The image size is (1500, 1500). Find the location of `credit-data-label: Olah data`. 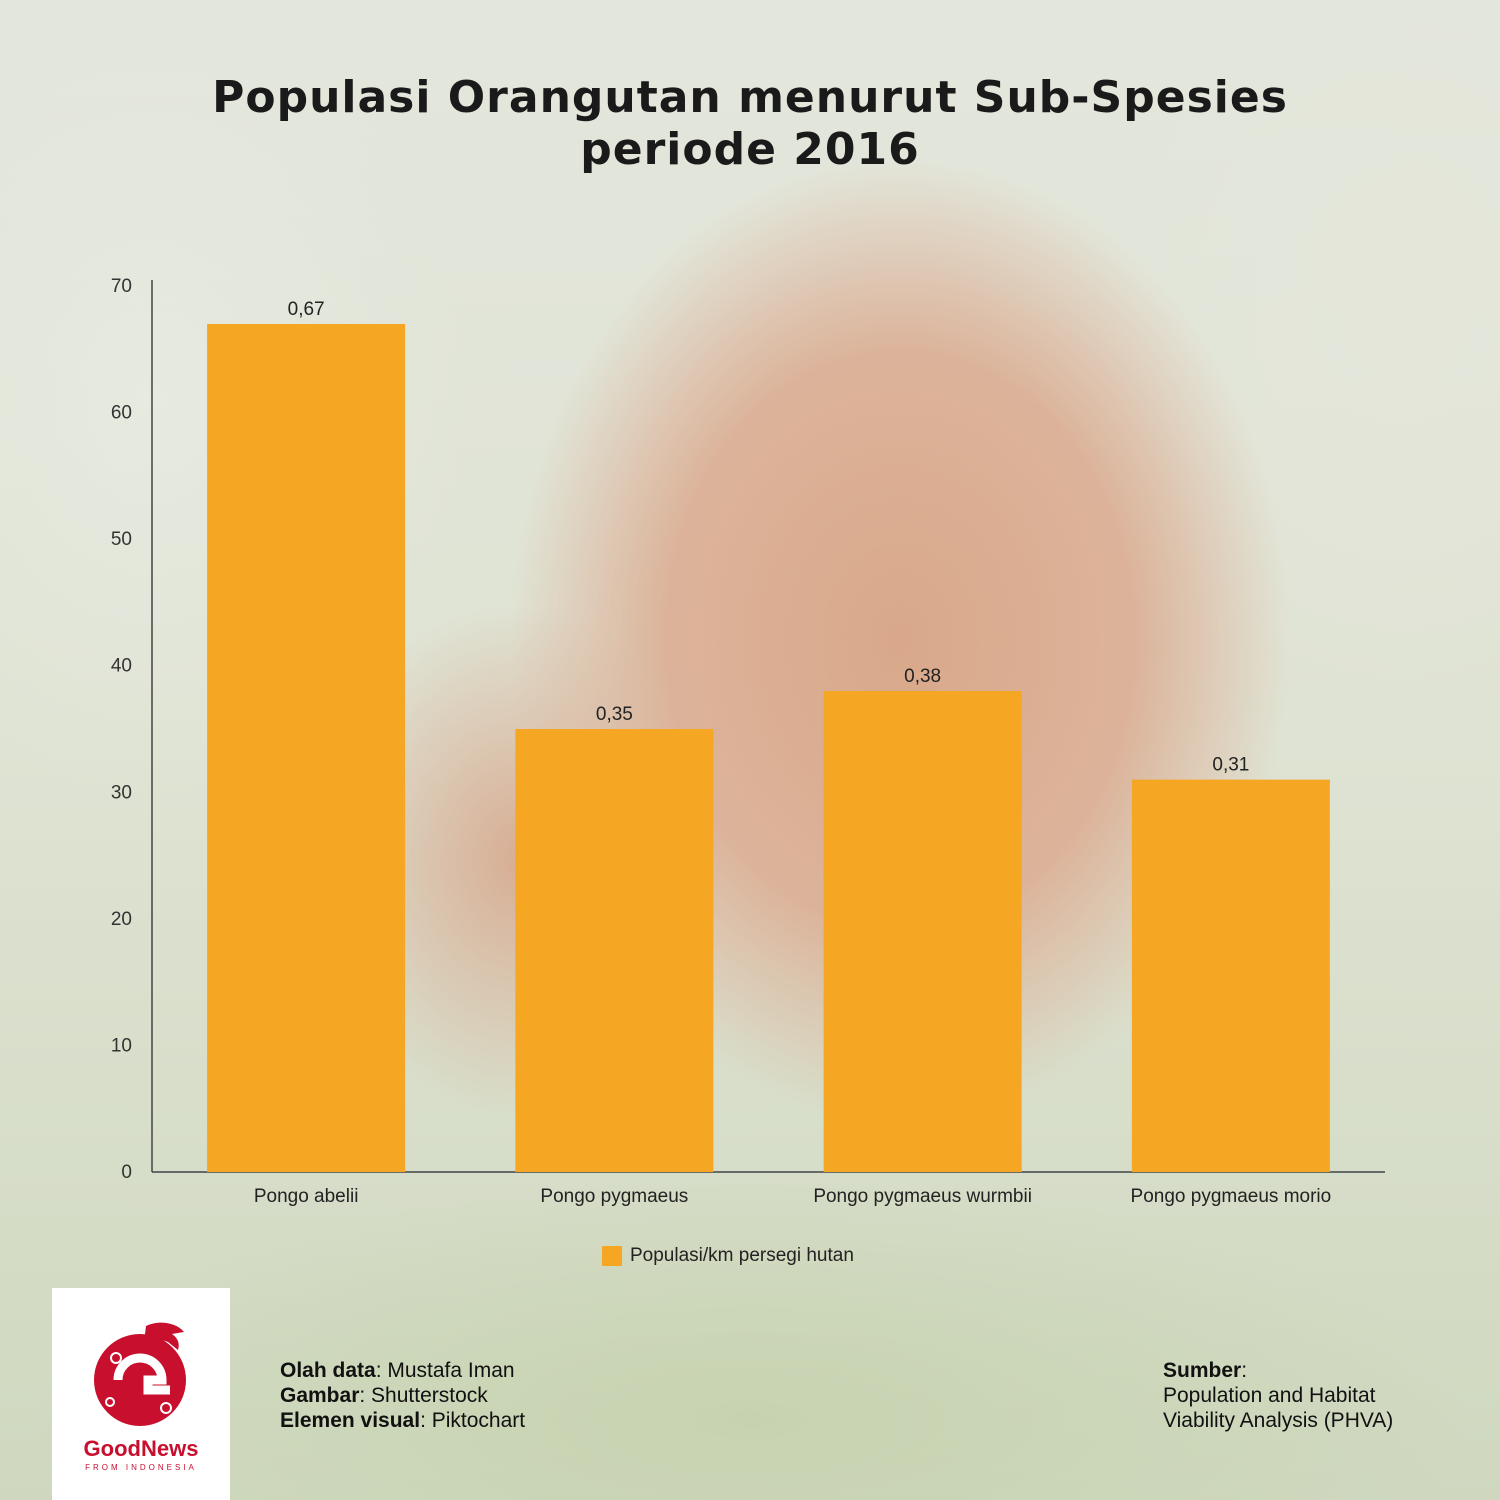

credit-data-label: Olah data is located at coordinates (328, 1370).